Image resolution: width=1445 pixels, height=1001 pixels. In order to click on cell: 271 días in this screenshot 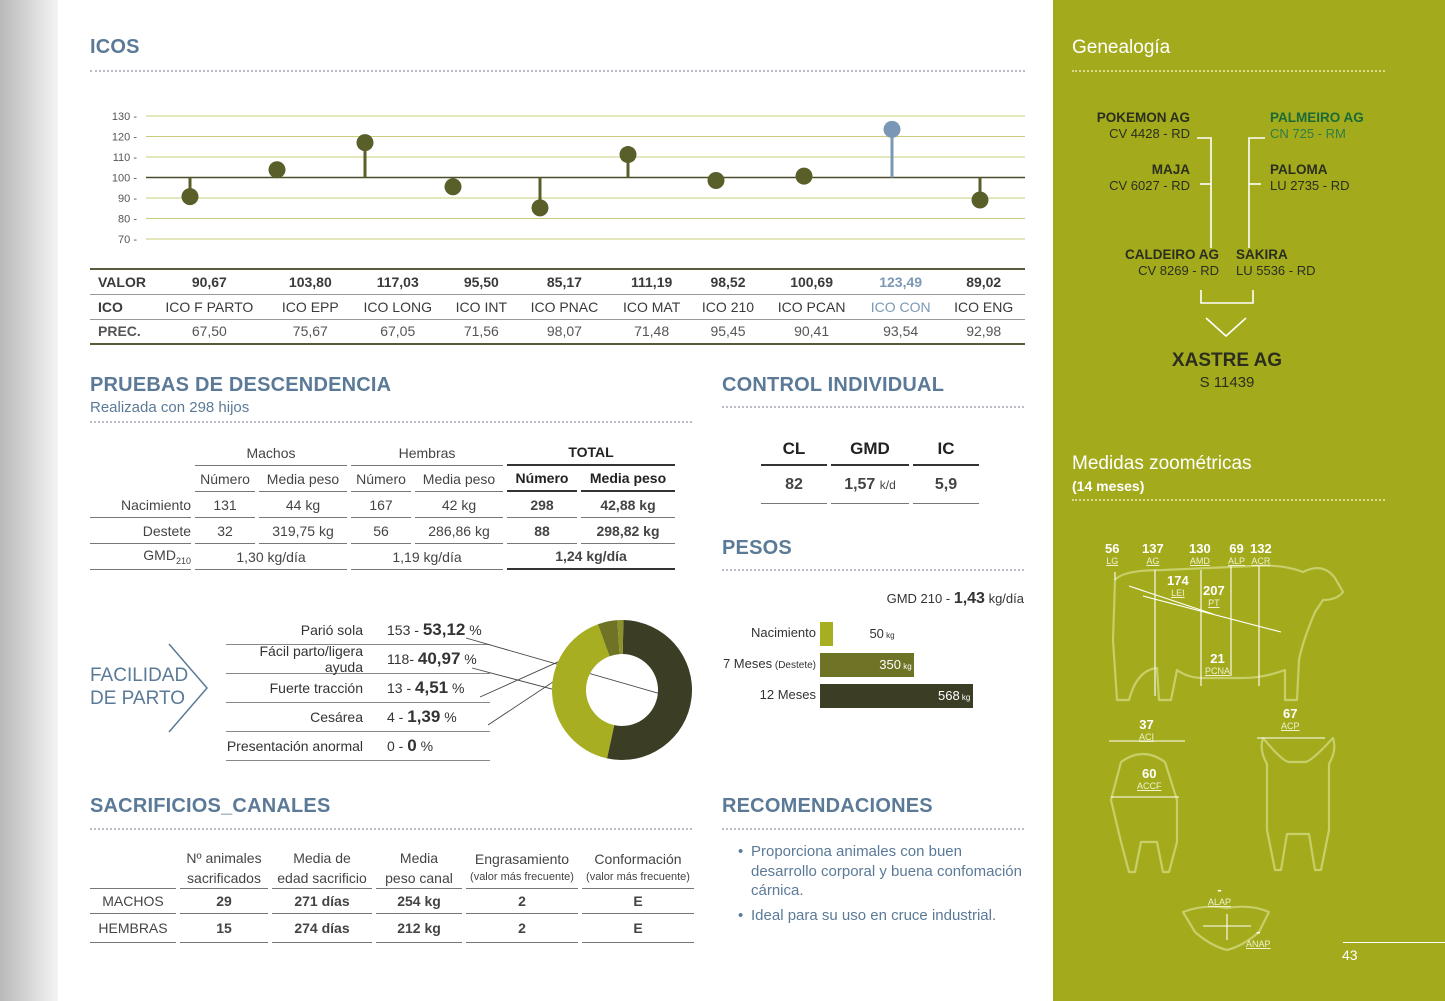, I will do `click(322, 901)`.